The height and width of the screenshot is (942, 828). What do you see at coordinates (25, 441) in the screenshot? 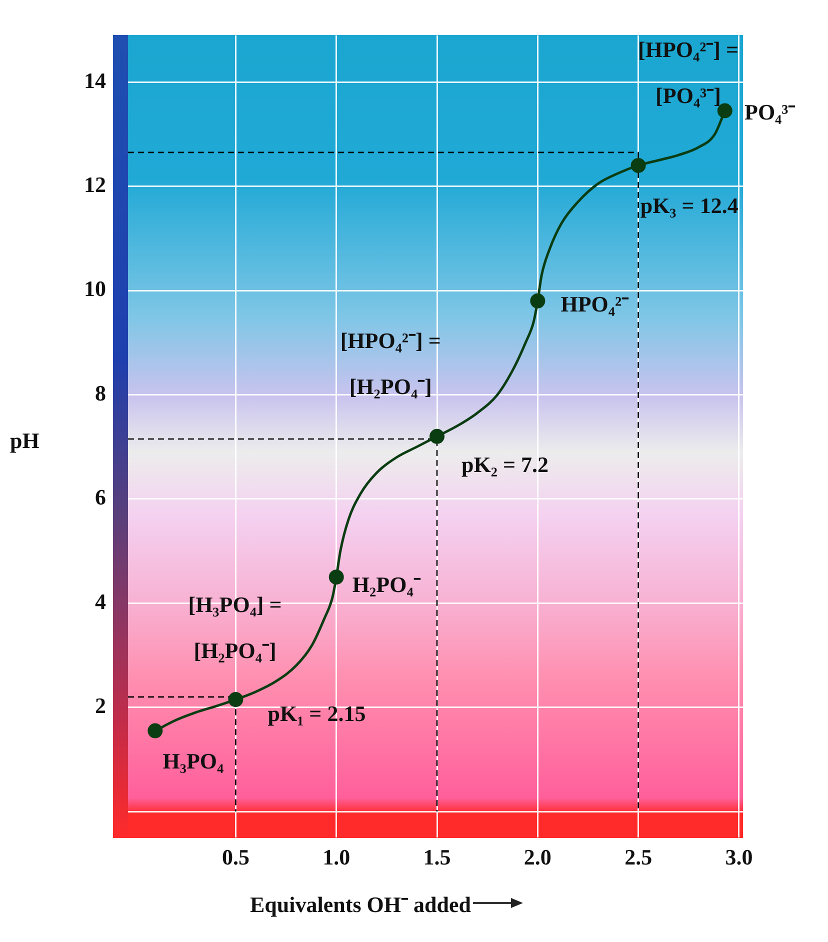
I see `y-axis-title: pH` at bounding box center [25, 441].